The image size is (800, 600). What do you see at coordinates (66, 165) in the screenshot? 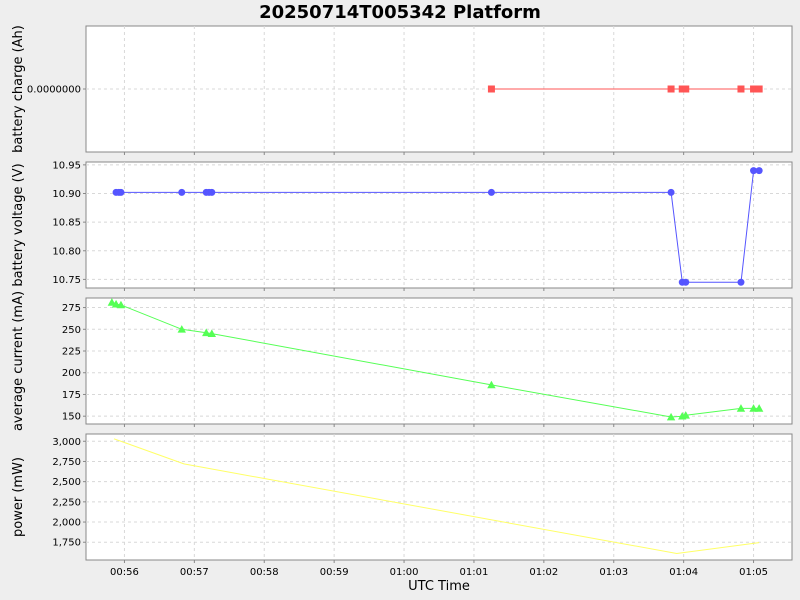
I see `y-tick-label: 10.95` at bounding box center [66, 165].